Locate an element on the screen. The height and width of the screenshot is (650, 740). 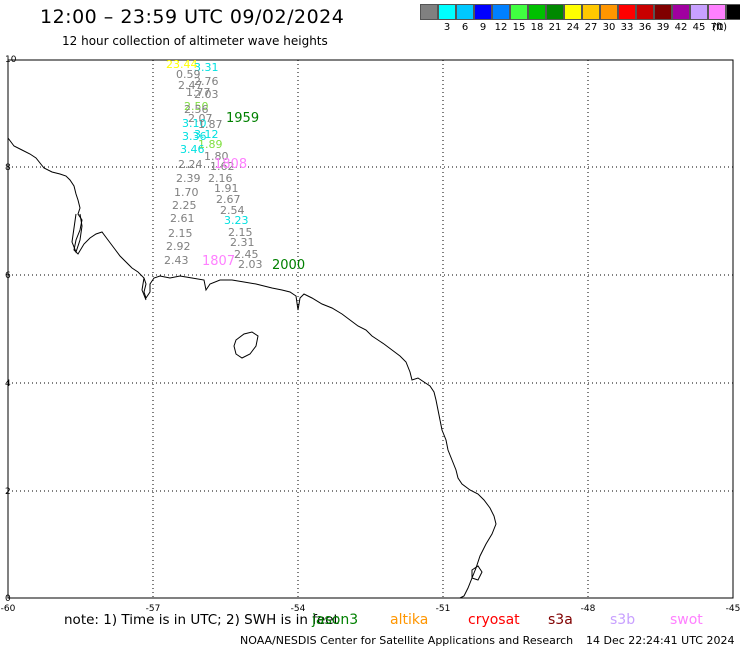
x-tick-label: -54 is located at coordinates (298, 609).